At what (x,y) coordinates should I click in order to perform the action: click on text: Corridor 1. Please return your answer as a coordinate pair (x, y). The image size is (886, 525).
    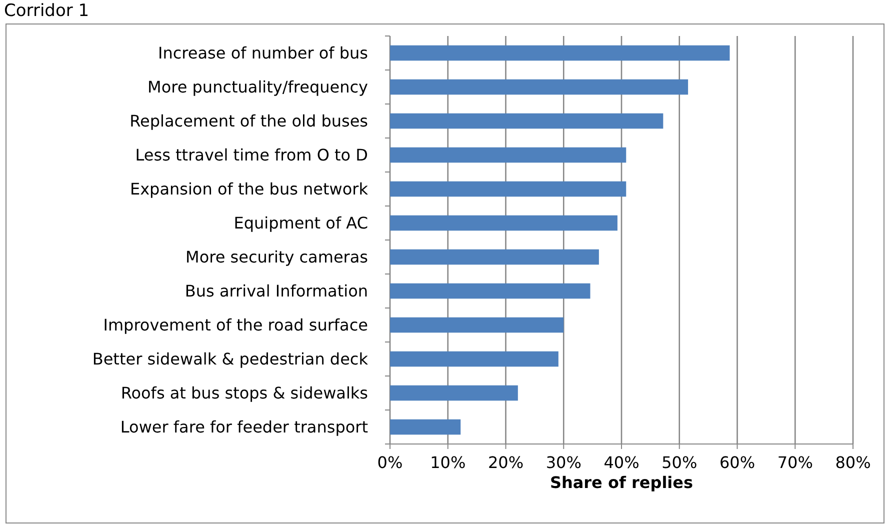
    Looking at the image, I should click on (47, 11).